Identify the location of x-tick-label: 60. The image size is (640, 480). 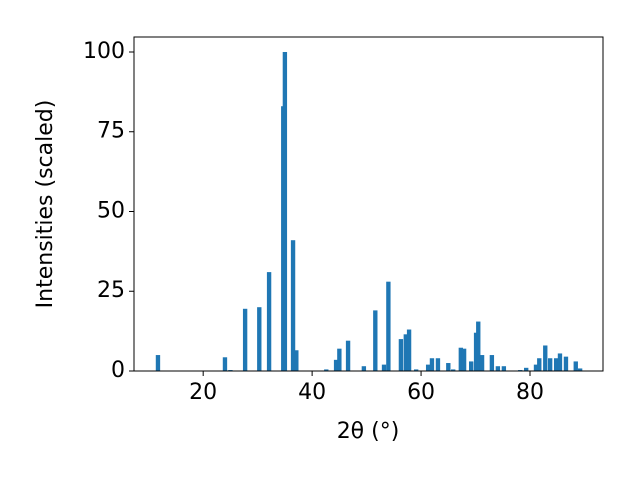
(421, 392).